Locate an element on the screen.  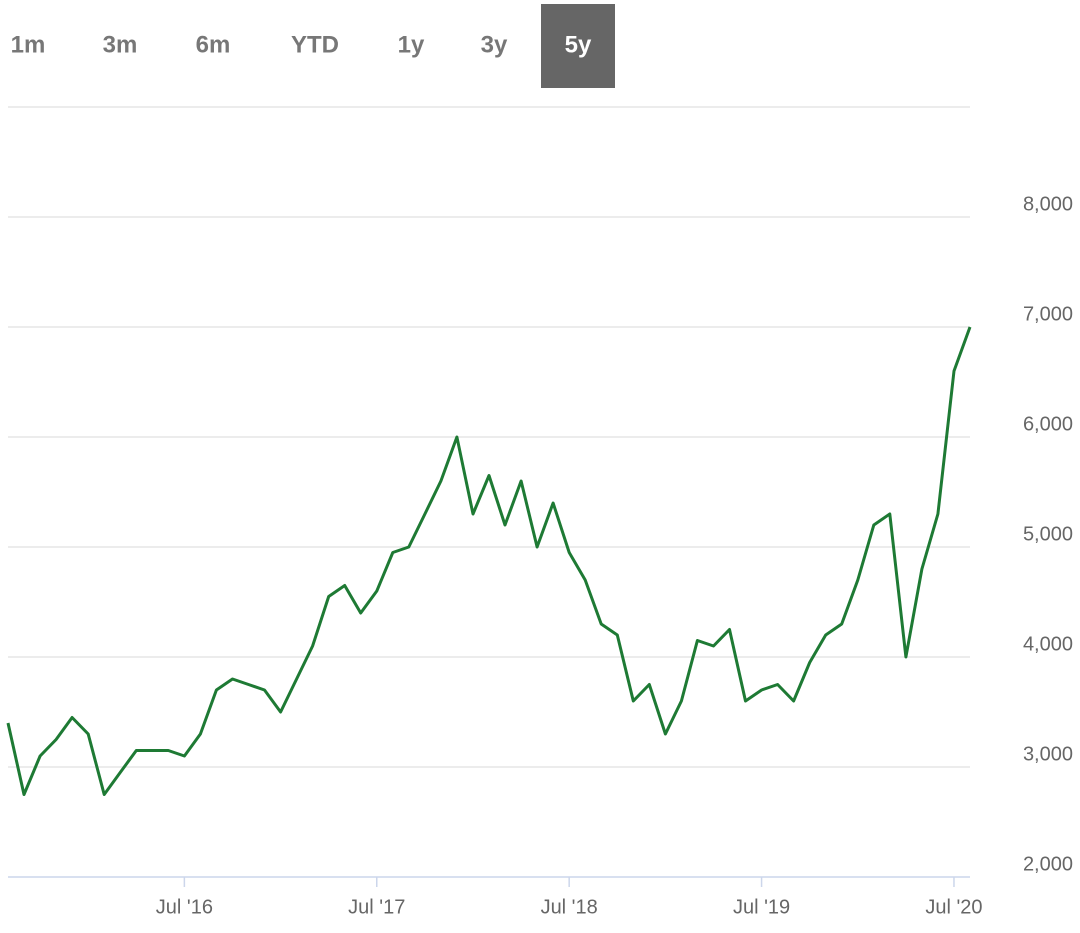
range-button: 5y is located at coordinates (578, 44).